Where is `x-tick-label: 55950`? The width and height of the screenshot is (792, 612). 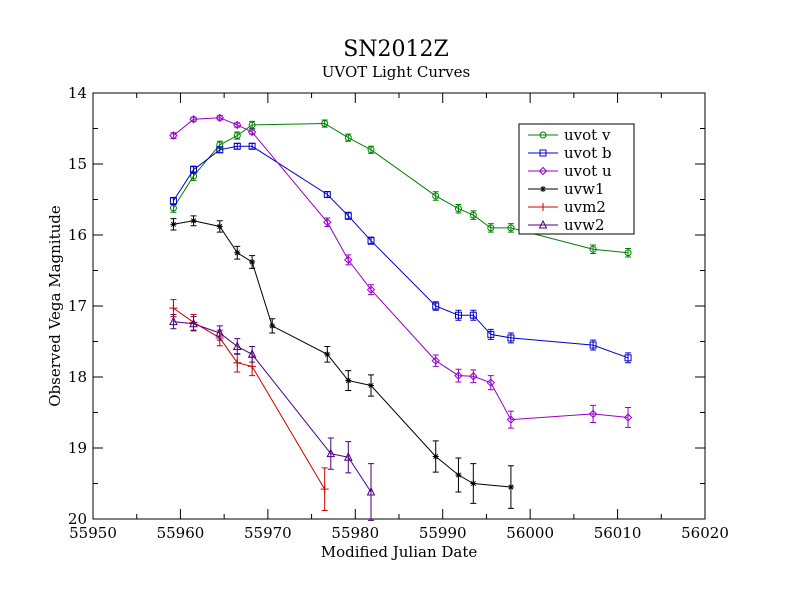
x-tick-label: 55950 is located at coordinates (93, 533).